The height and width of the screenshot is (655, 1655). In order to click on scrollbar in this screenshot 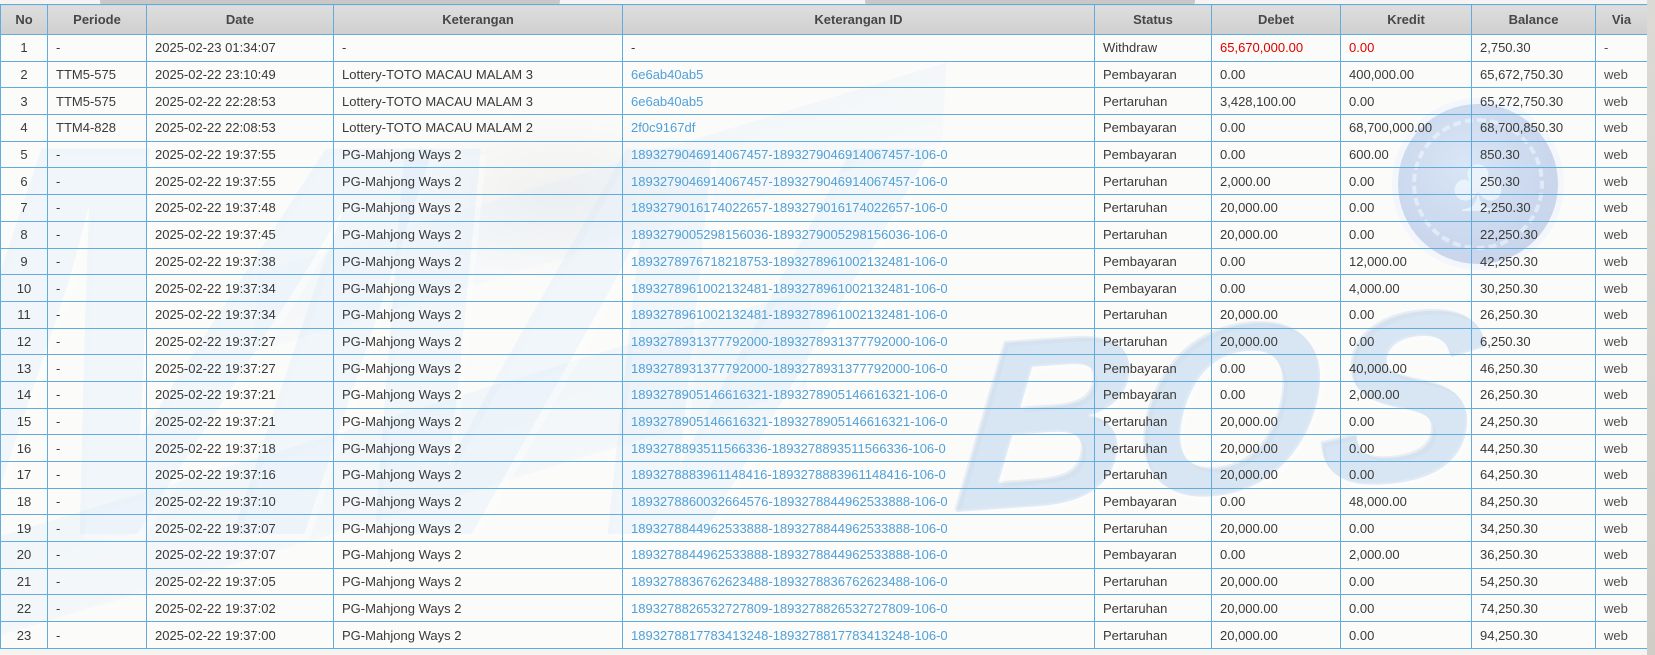, I will do `click(1651, 327)`.